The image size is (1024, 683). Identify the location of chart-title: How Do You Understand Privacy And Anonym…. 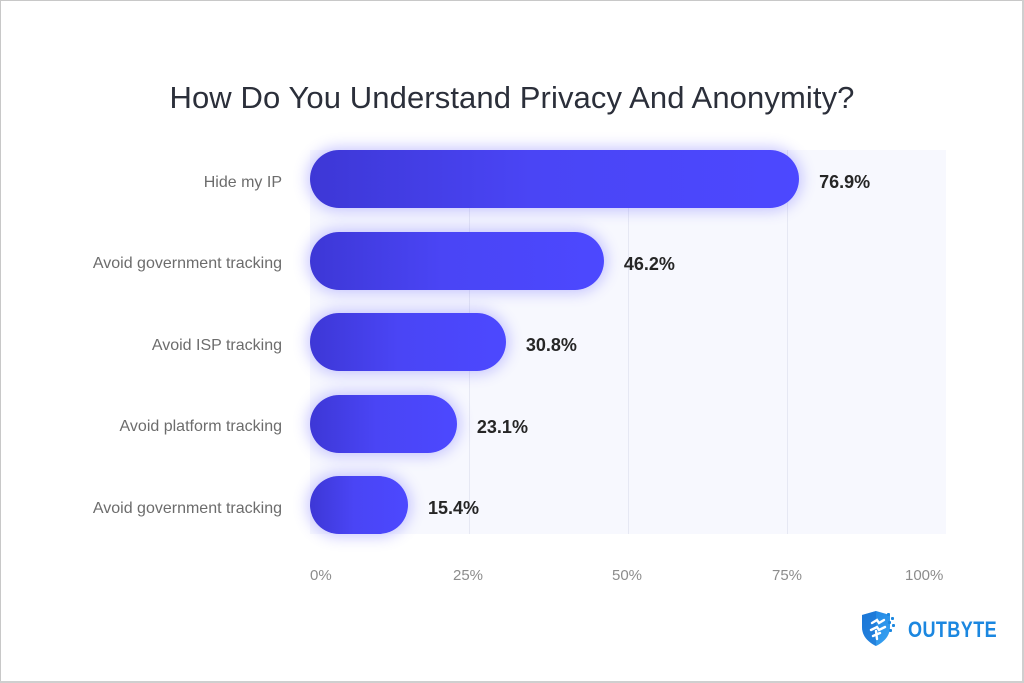
(512, 97).